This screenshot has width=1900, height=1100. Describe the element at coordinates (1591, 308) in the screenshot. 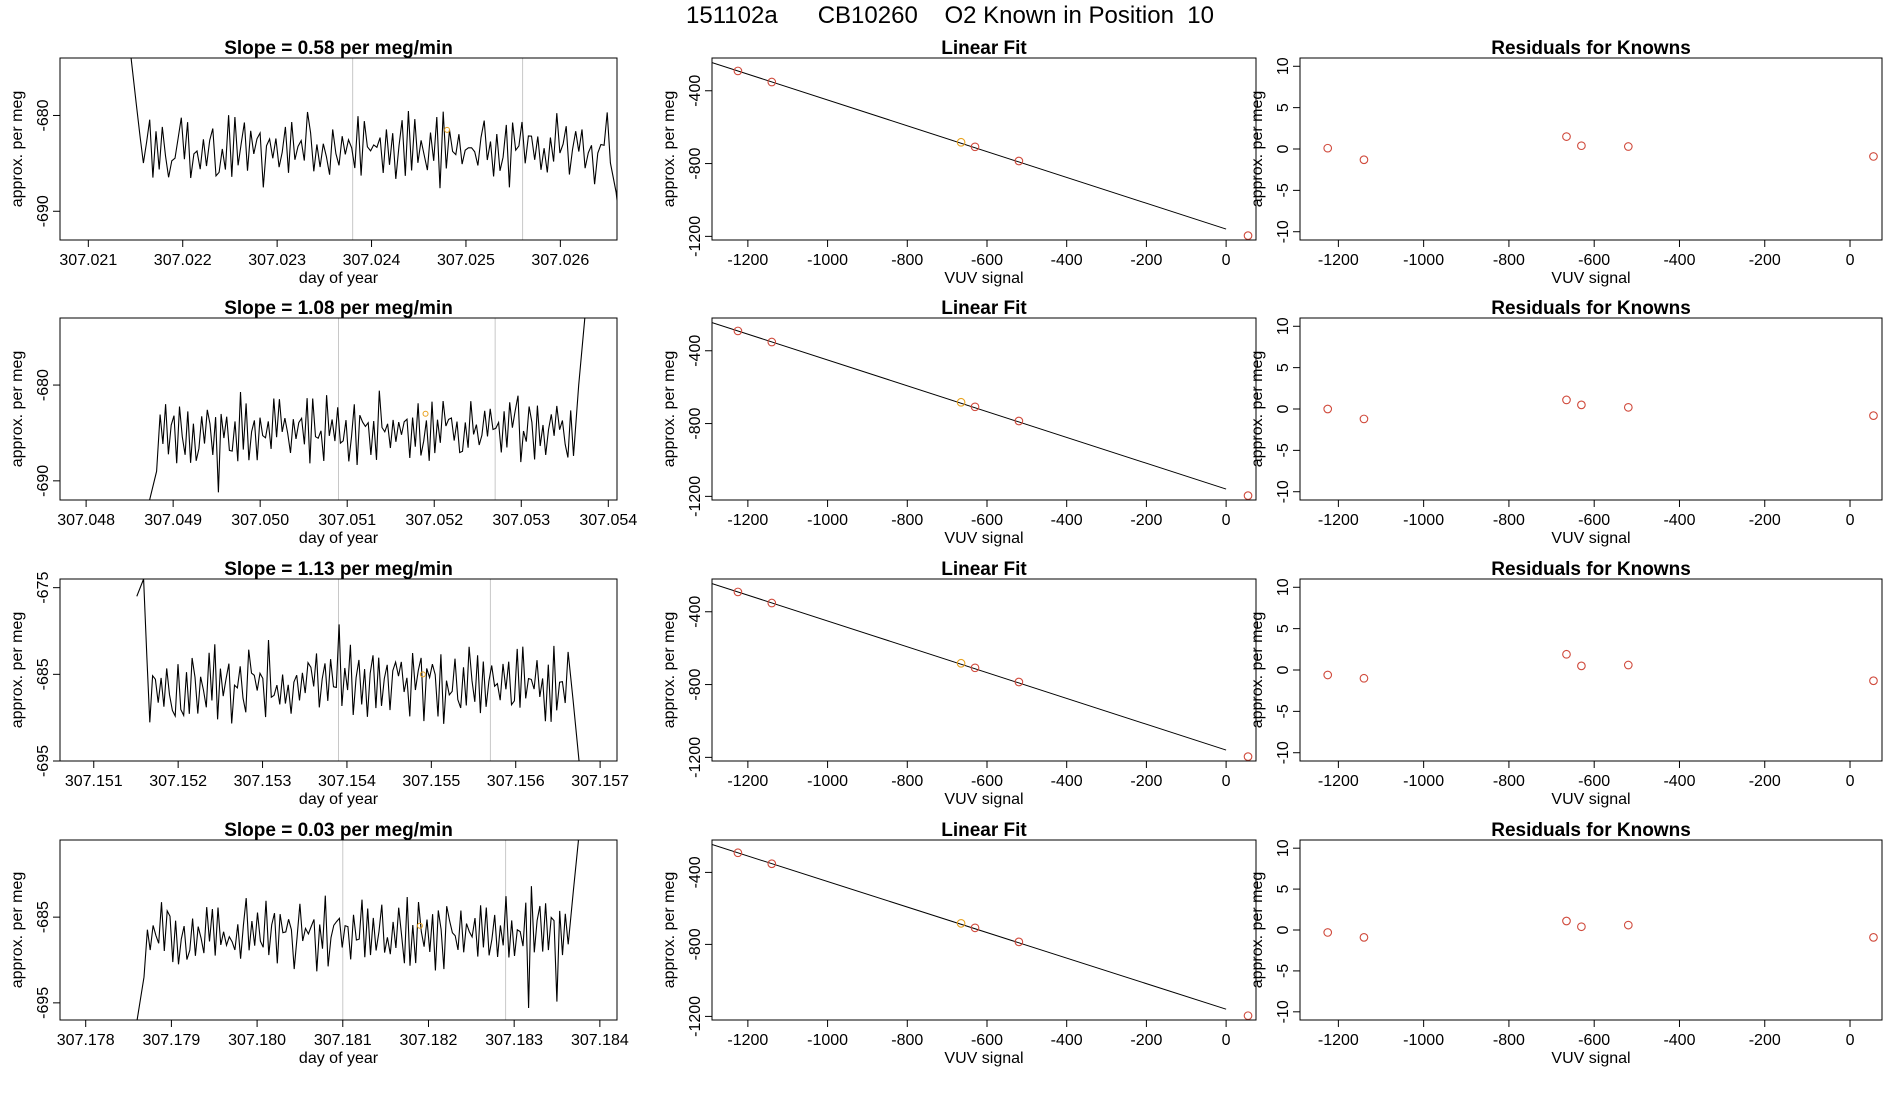

I see `panel-title: Residuals for Knowns` at that location.